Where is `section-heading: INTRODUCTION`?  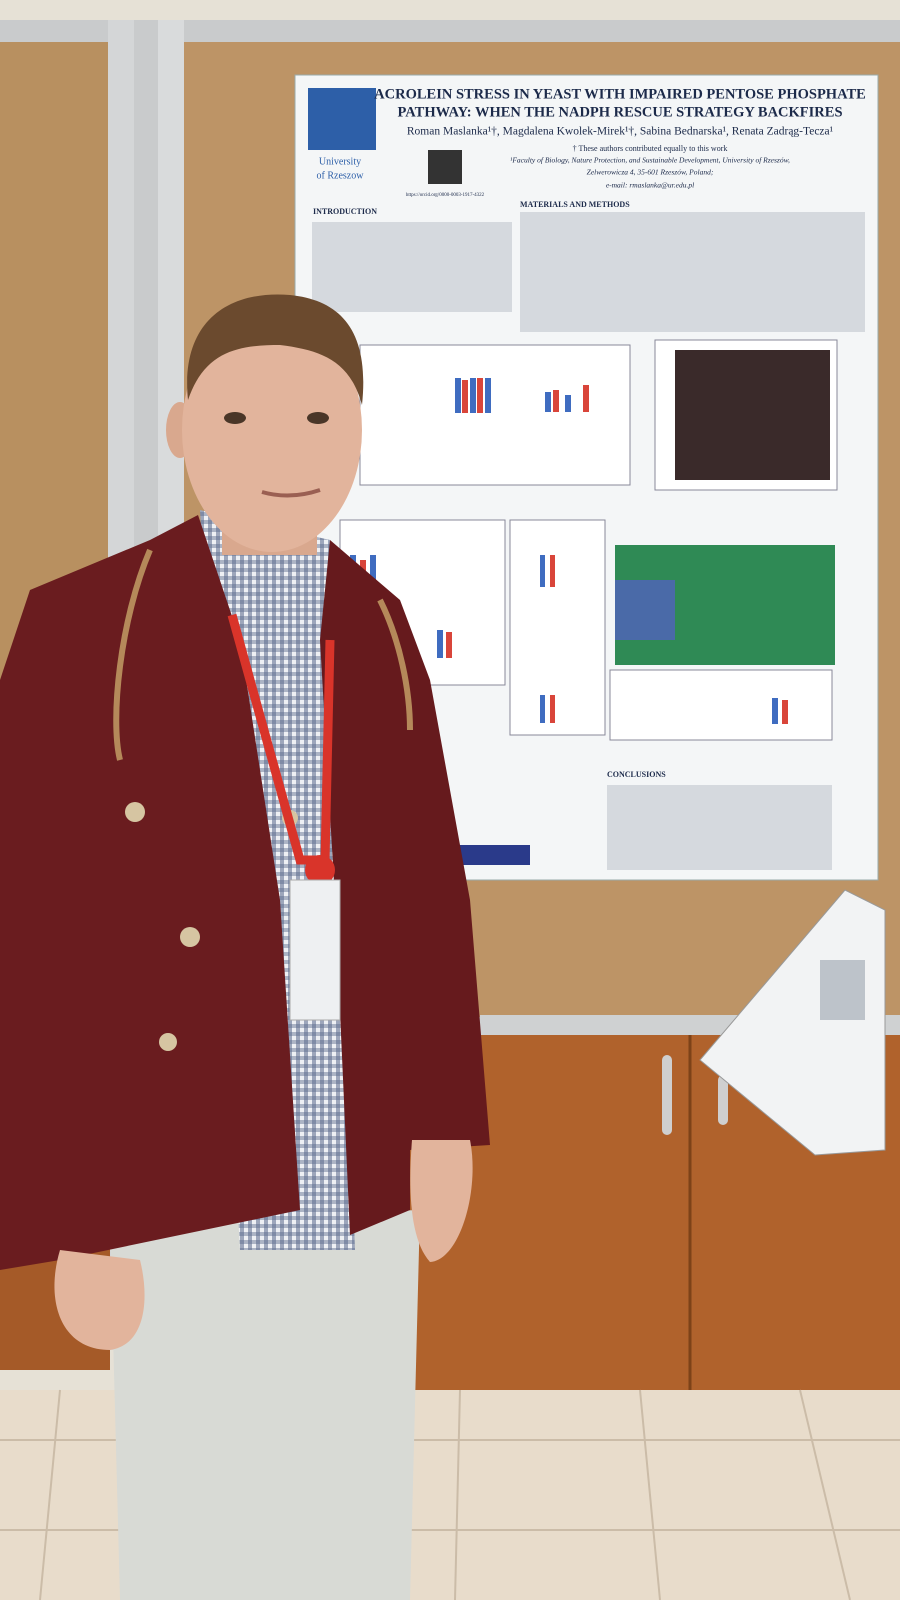 section-heading: INTRODUCTION is located at coordinates (345, 211).